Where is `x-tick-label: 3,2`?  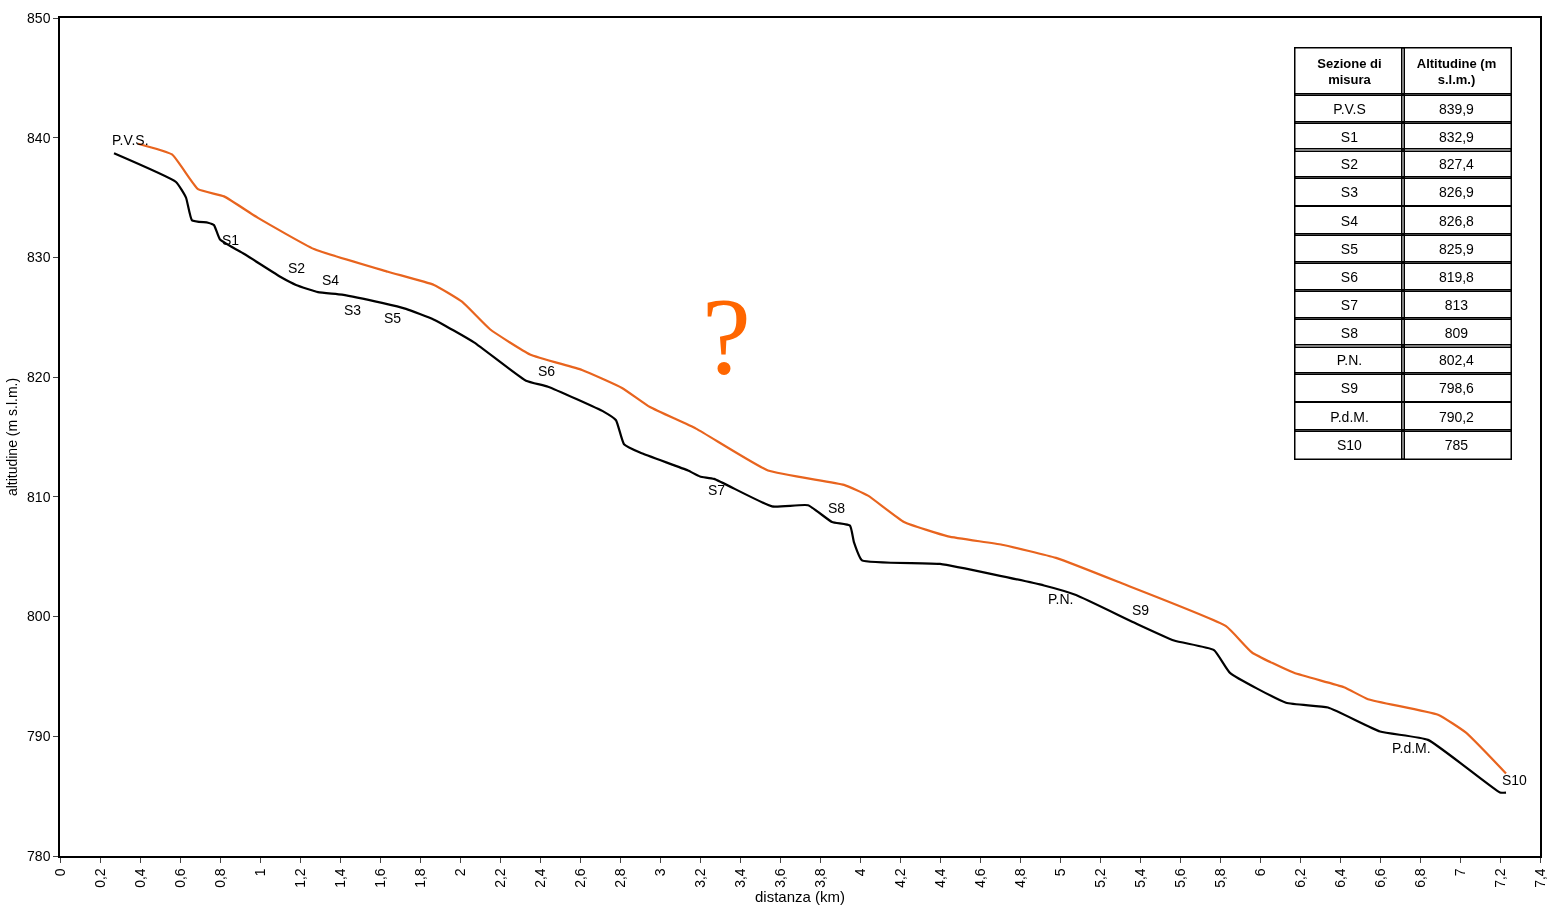
x-tick-label: 3,2 is located at coordinates (699, 878).